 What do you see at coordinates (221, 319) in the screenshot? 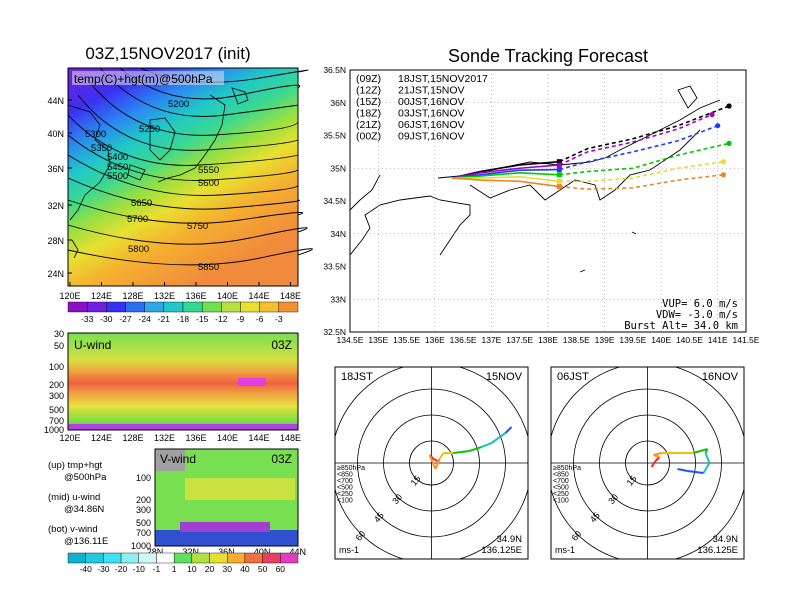
I see `colorbar-tick-label: -12` at bounding box center [221, 319].